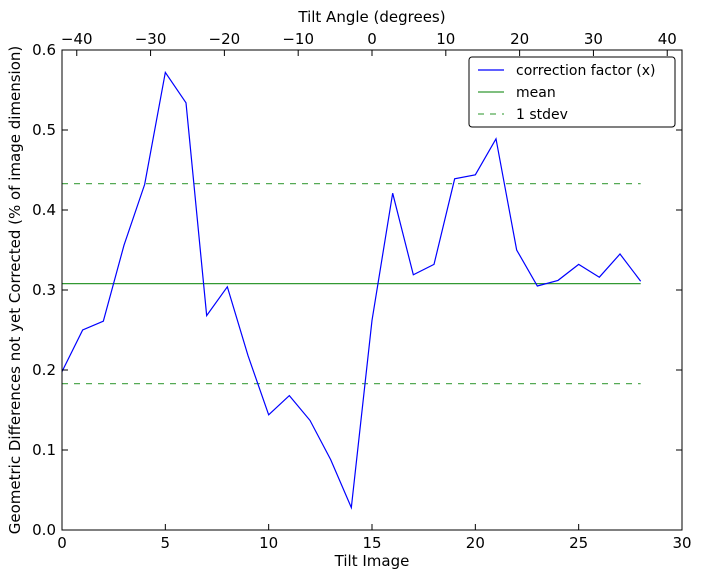 The image size is (701, 579). Describe the element at coordinates (475, 543) in the screenshot. I see `x-tick-label: 20` at that location.